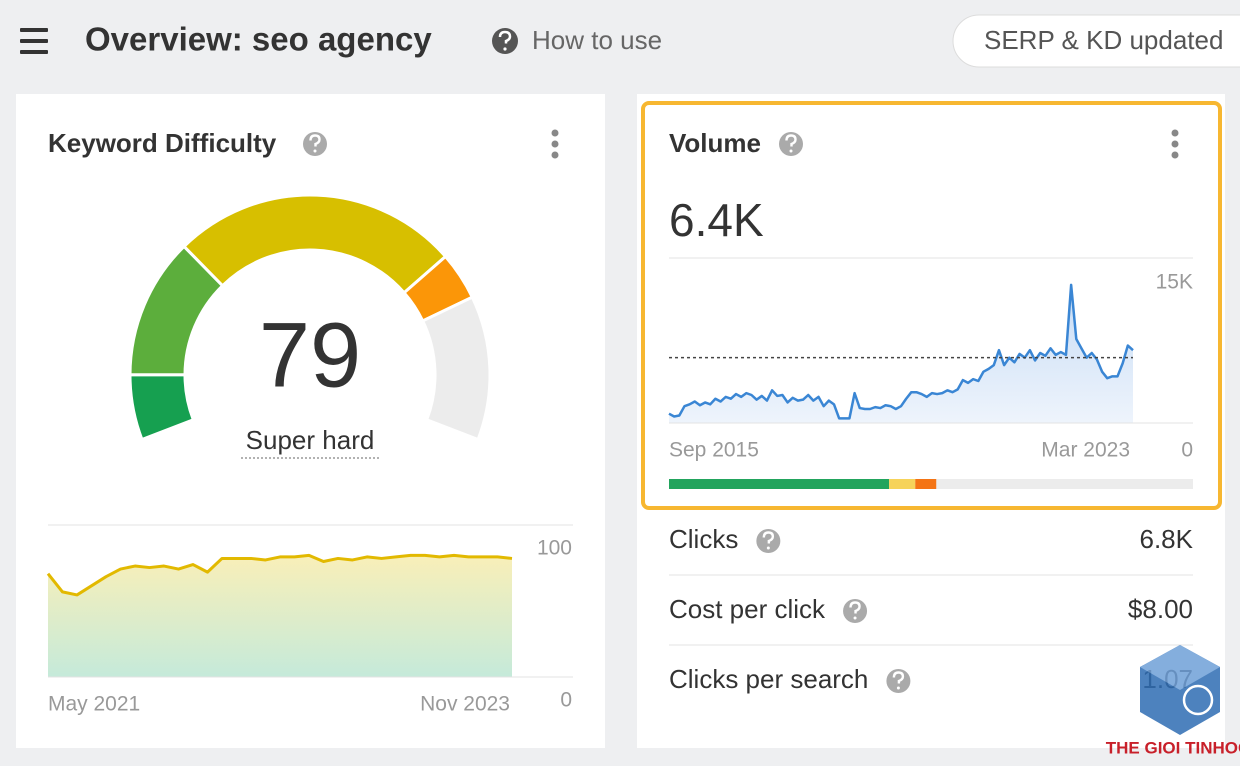  Describe the element at coordinates (34, 41) in the screenshot. I see `menu-button` at that location.